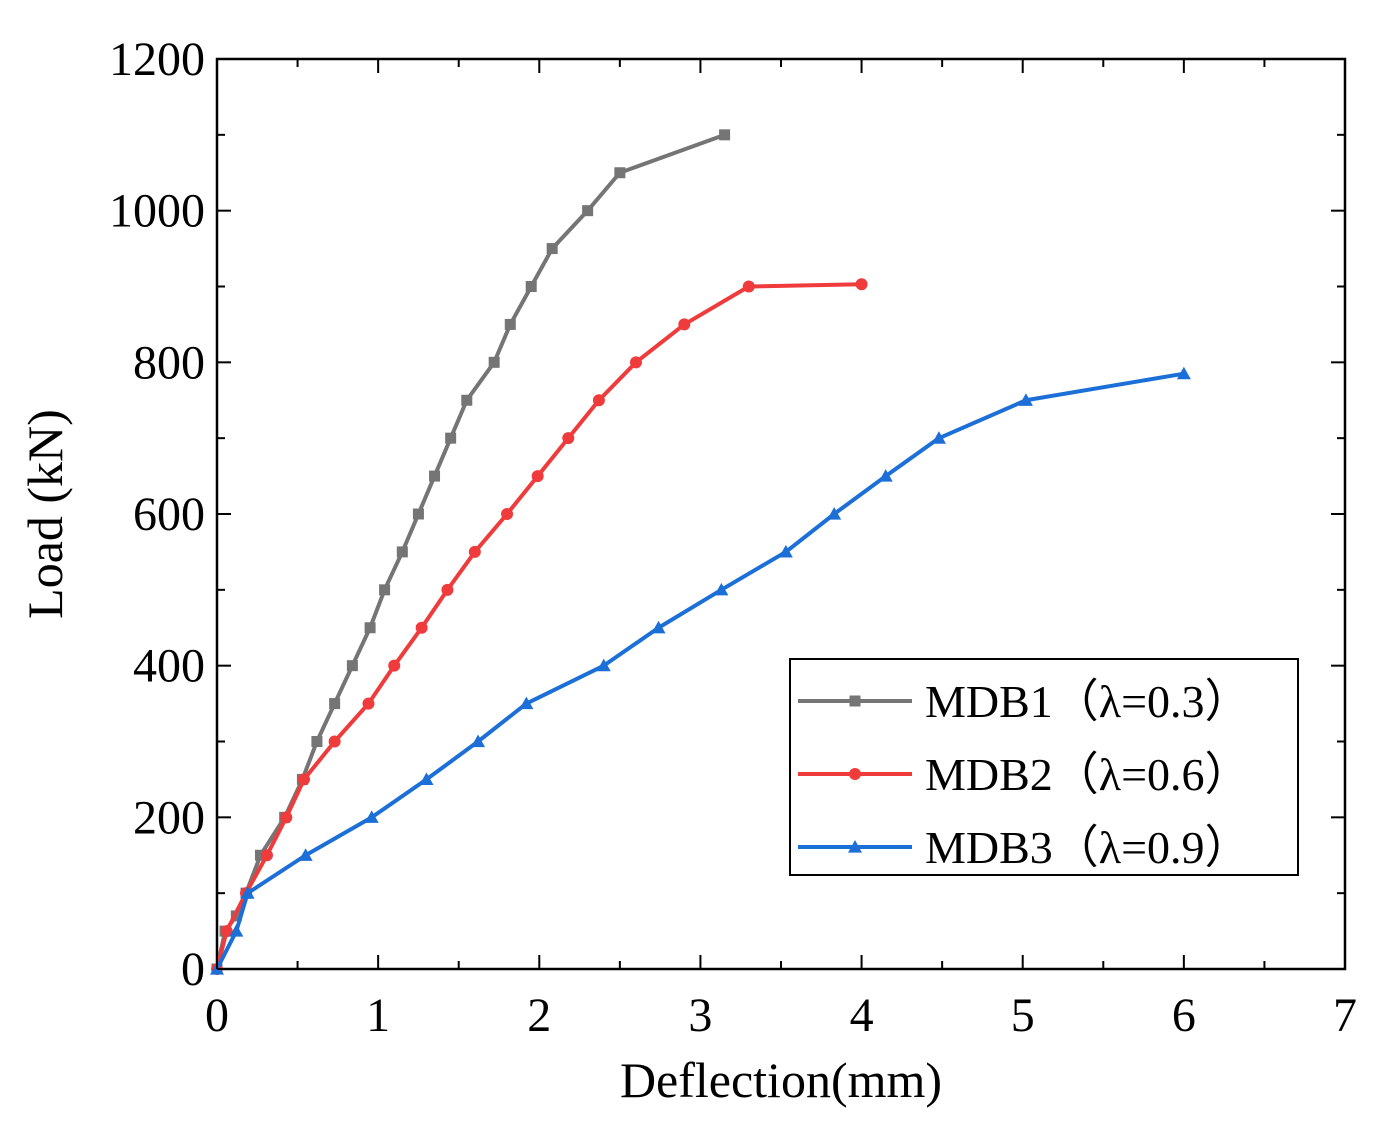 Image resolution: width=1389 pixels, height=1139 pixels. I want to click on legend-box, so click(1044, 767).